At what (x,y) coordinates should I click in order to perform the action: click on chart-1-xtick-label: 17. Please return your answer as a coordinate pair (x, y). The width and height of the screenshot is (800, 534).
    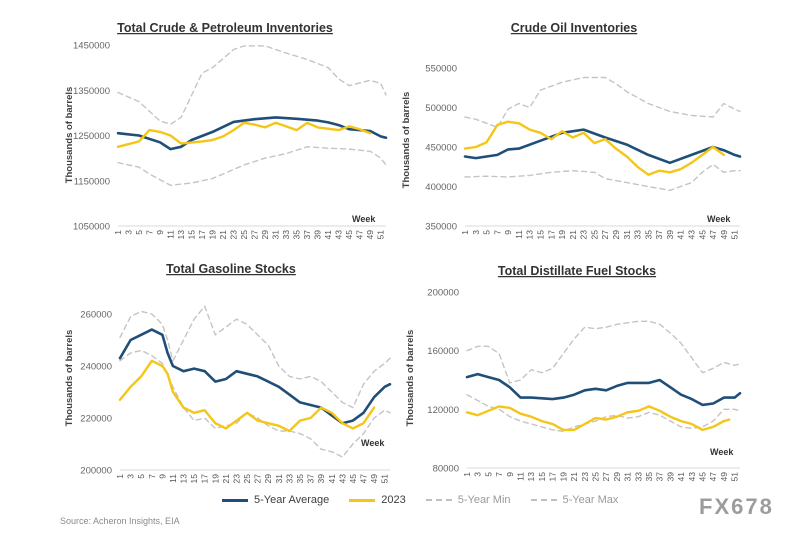
    Looking at the image, I should click on (202, 235).